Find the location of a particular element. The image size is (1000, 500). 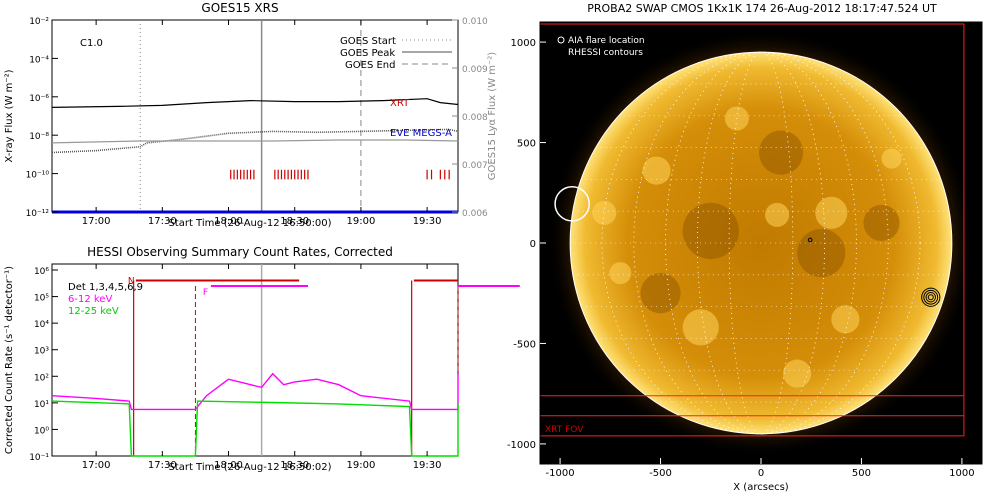

goes-ylabel: X-ray Flux (W m⁻²) is located at coordinates (9, 115).